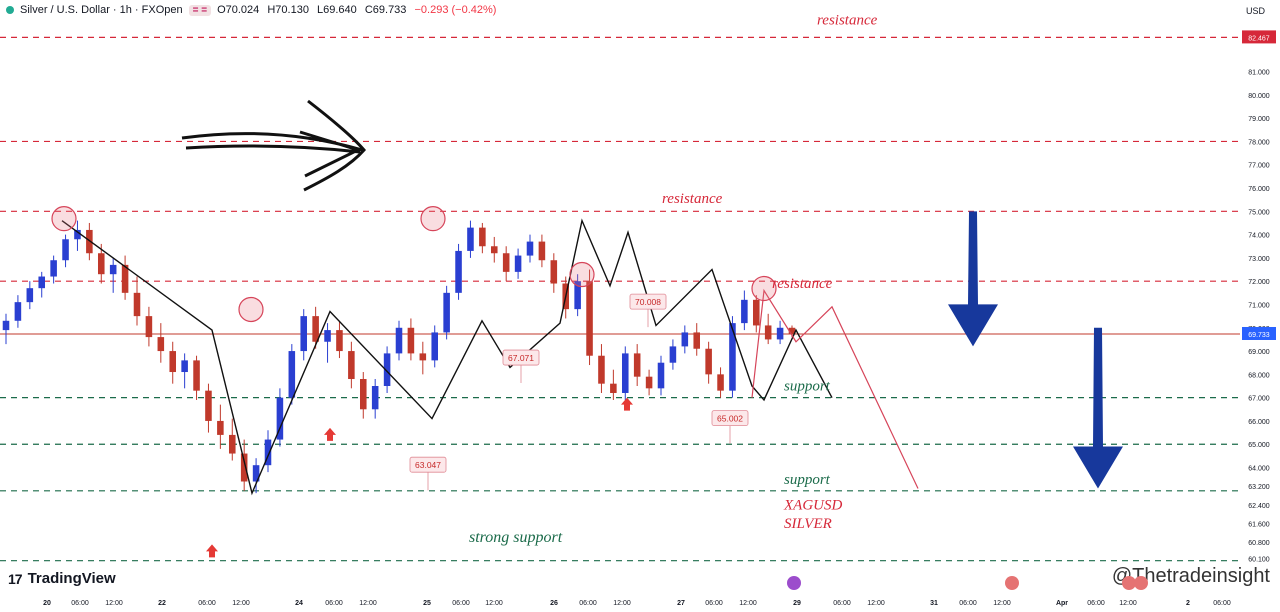  I want to click on price-tick: 64.000, so click(1259, 469).